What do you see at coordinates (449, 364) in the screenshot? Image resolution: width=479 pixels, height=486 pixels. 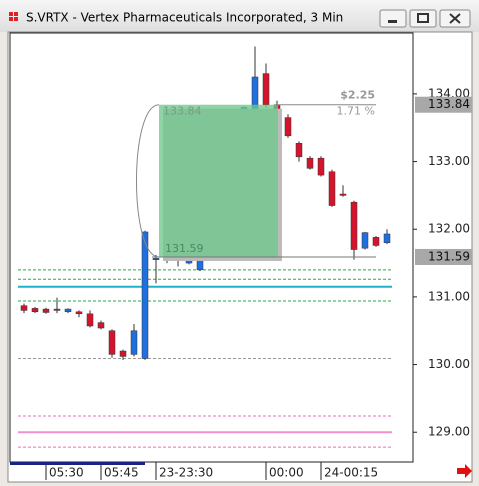 I see `y-tick-label: 130.00` at bounding box center [449, 364].